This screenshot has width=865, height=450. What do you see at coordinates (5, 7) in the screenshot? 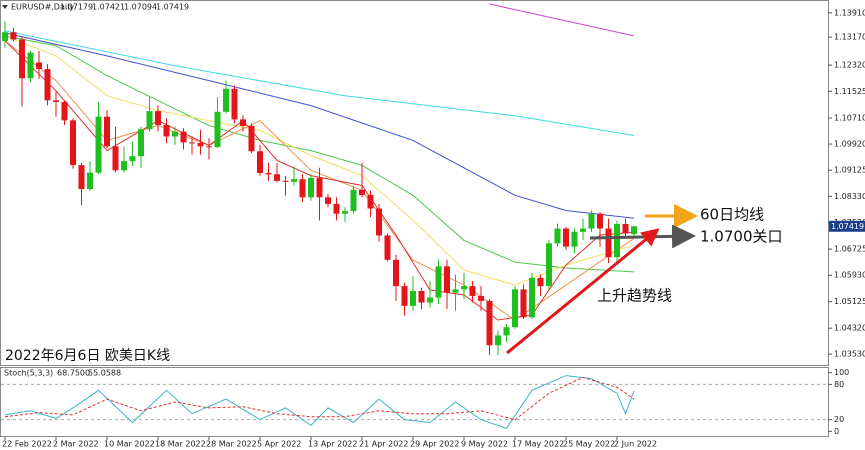
I see `menu-icon` at bounding box center [5, 7].